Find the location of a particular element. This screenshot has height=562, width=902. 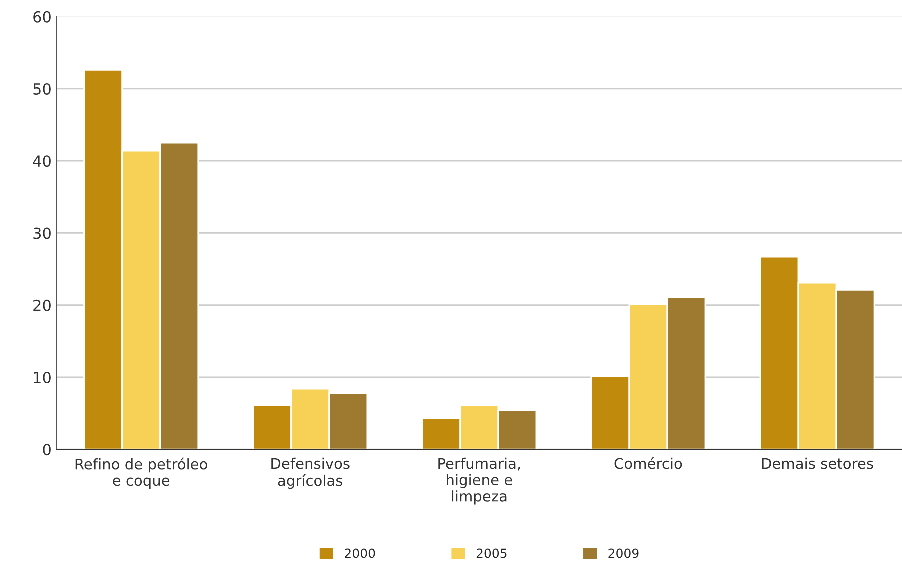

y-tick-label: 30 is located at coordinates (42, 234).